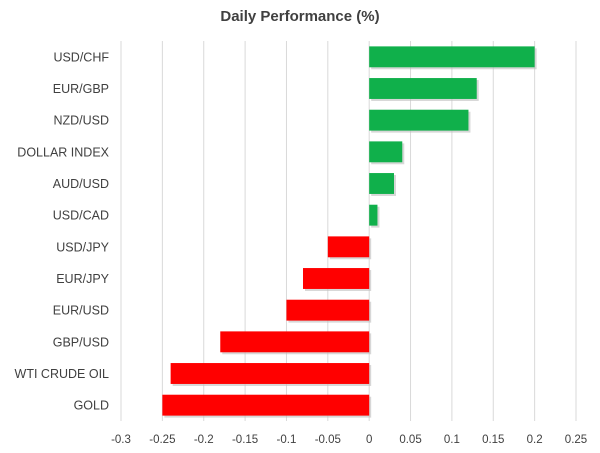  Describe the element at coordinates (287, 440) in the screenshot. I see `x-tick-label: -0.1` at that location.